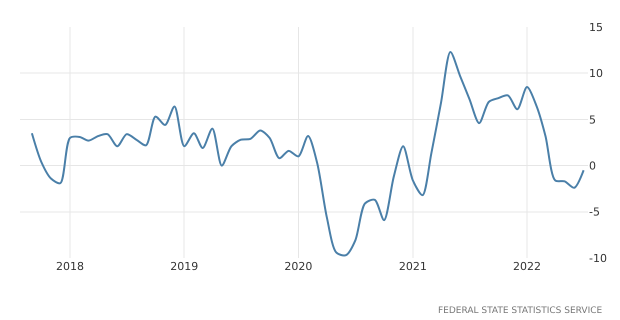 This screenshot has height=320, width=620. What do you see at coordinates (592, 165) in the screenshot?
I see `y-tick-label: 0` at bounding box center [592, 165].